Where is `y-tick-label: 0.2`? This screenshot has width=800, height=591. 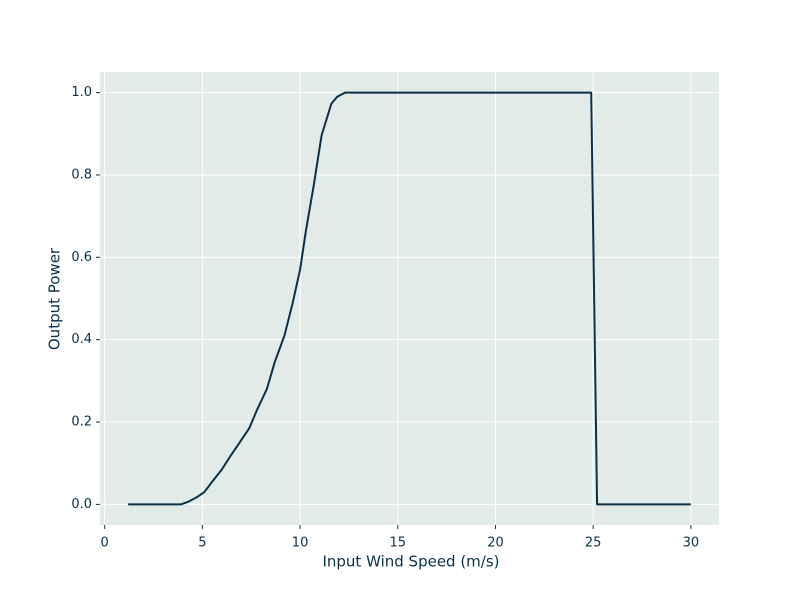 y-tick-label: 0.2 is located at coordinates (81, 422).